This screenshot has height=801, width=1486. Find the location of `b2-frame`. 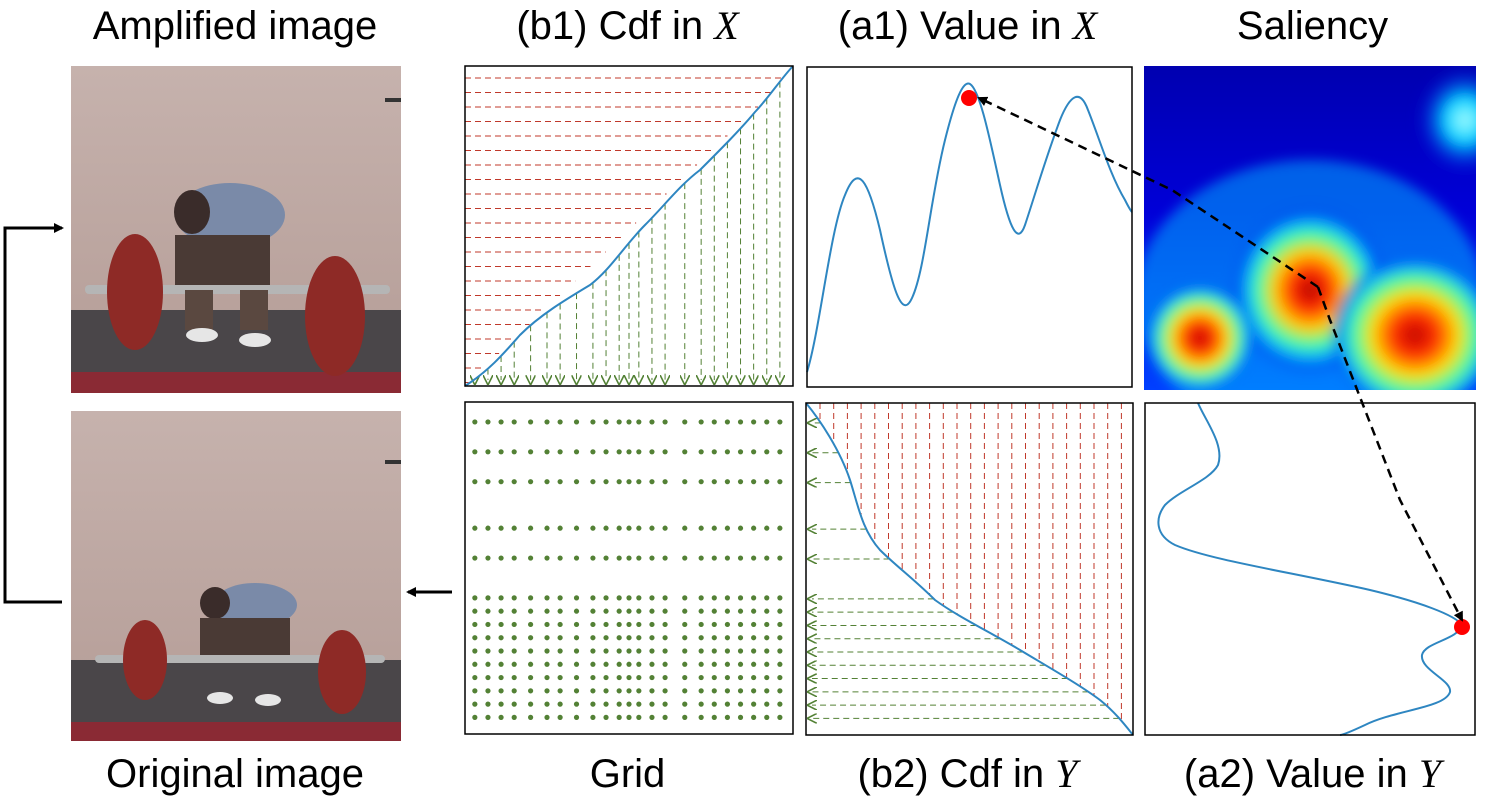

b2-frame is located at coordinates (969, 569).